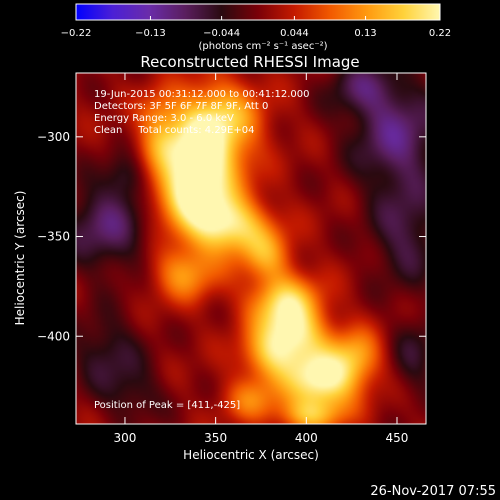  I want to click on x-tick-label: 400, so click(306, 438).